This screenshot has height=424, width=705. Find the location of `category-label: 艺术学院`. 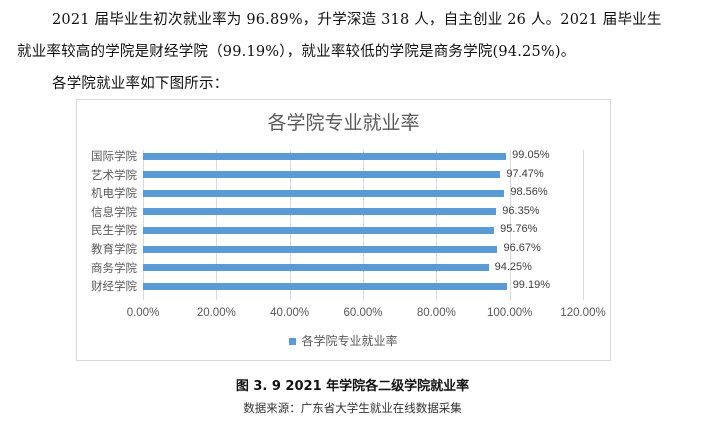

category-label: 艺术学院 is located at coordinates (114, 174).